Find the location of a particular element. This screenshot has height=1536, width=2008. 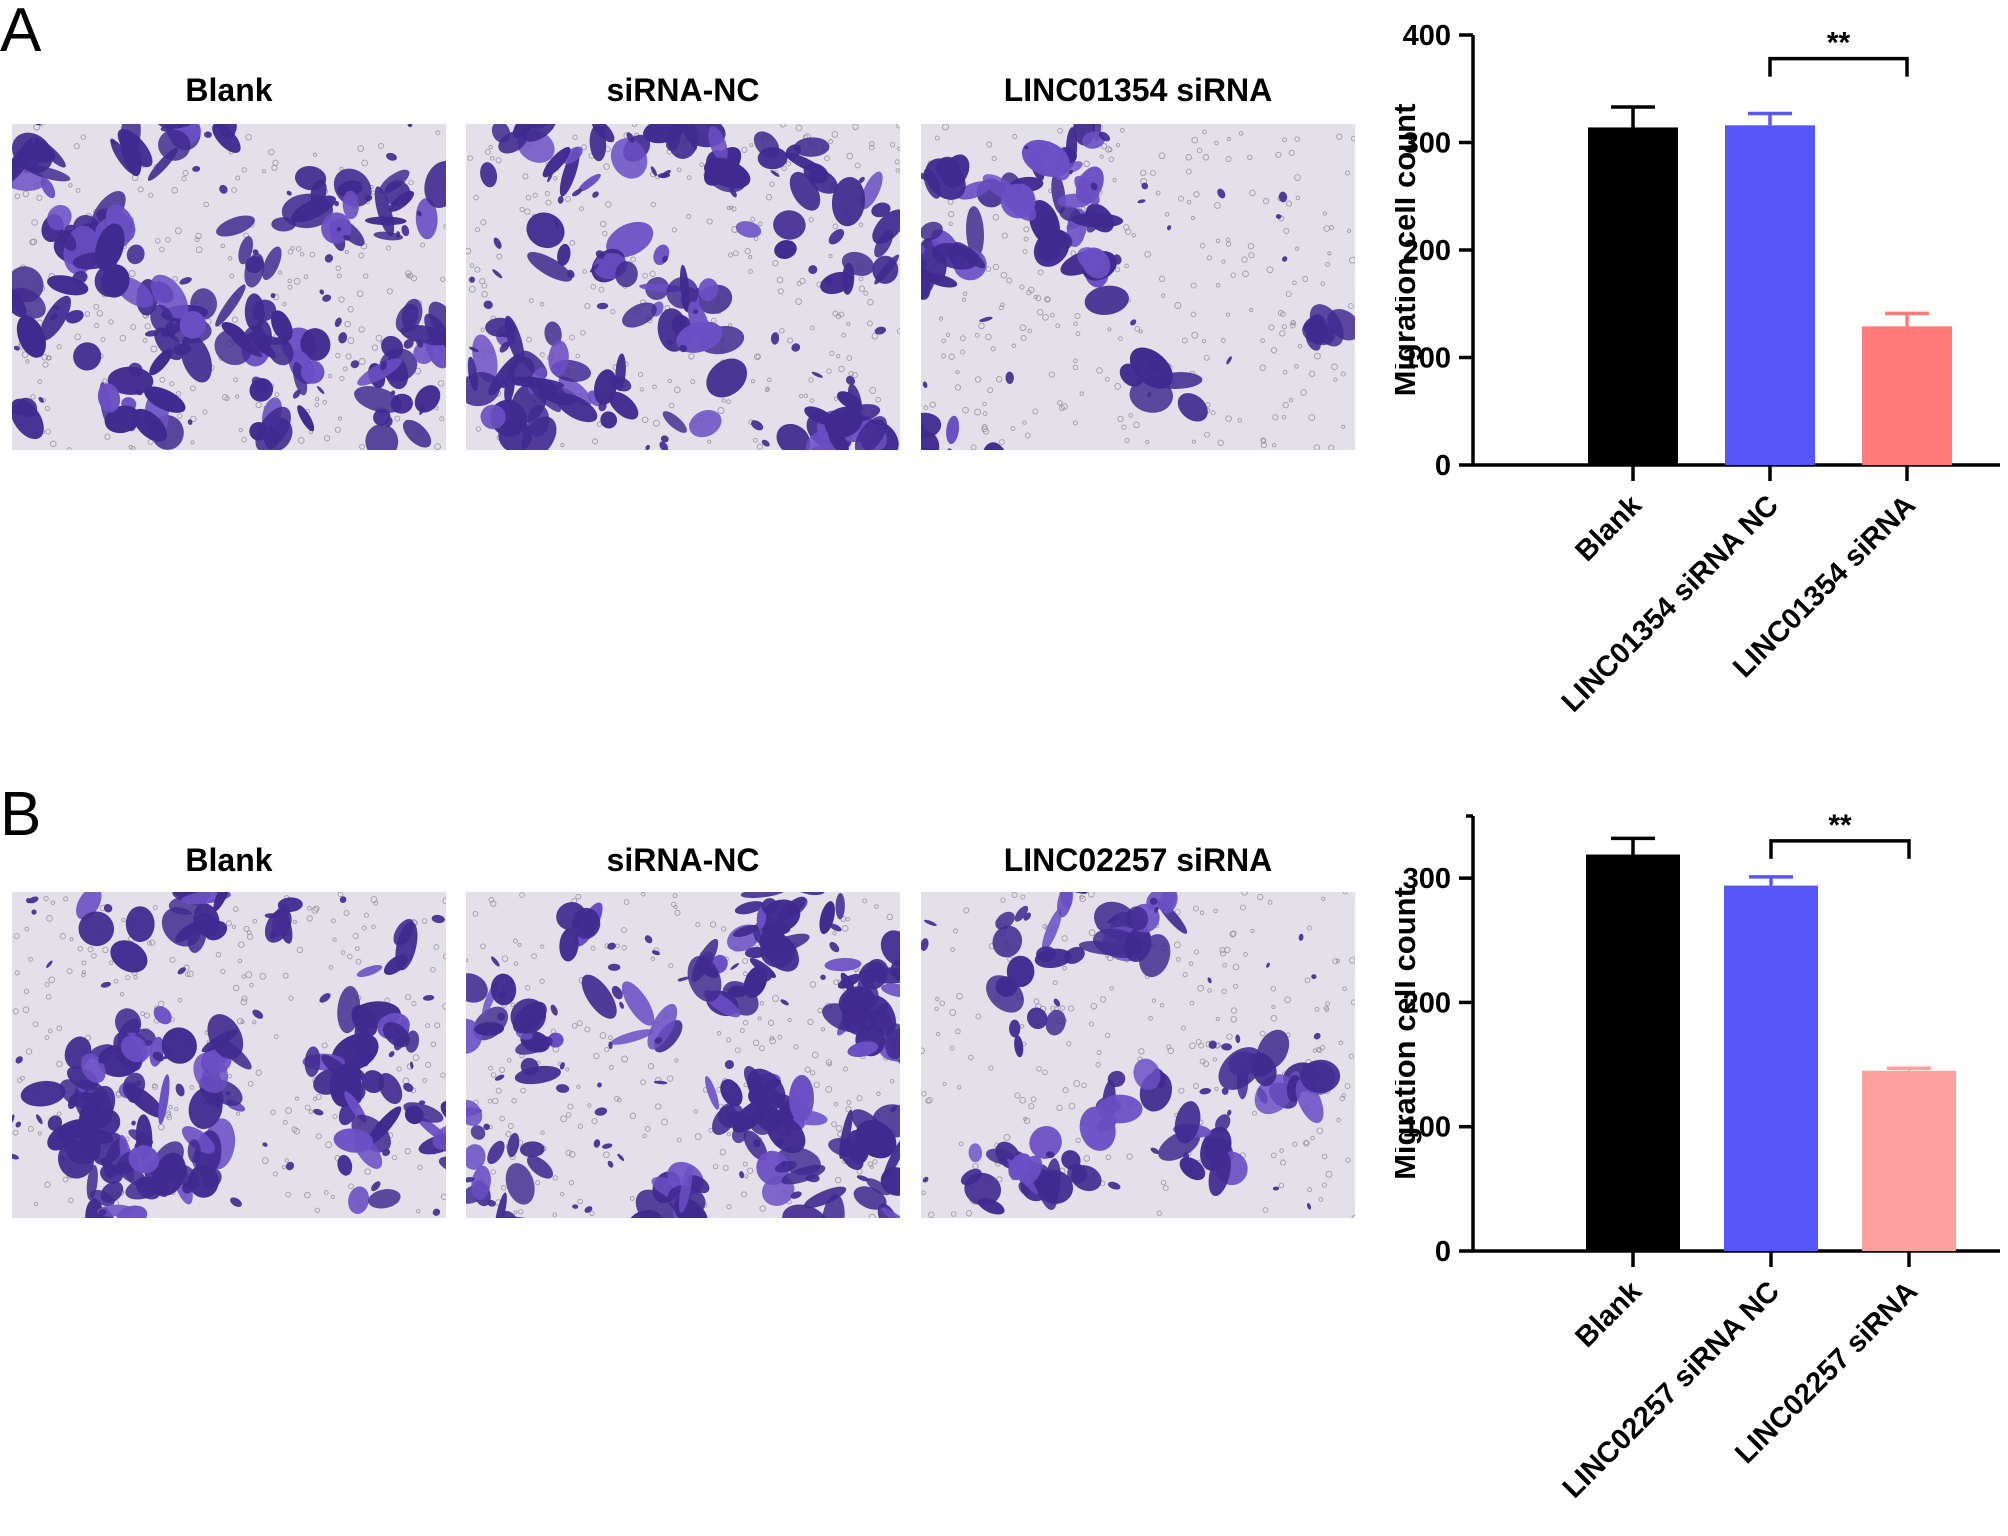

micrograph-a-blank is located at coordinates (229, 287).